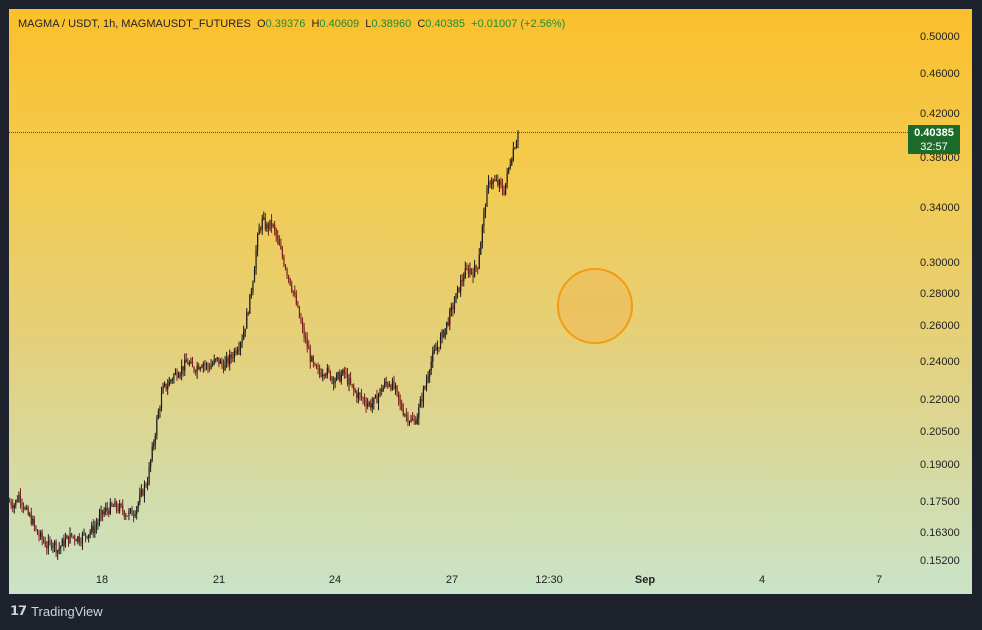  What do you see at coordinates (460, 579) in the screenshot?
I see `time-axis: 18 21 24 27 12:30 Sep 4 7` at bounding box center [460, 579].